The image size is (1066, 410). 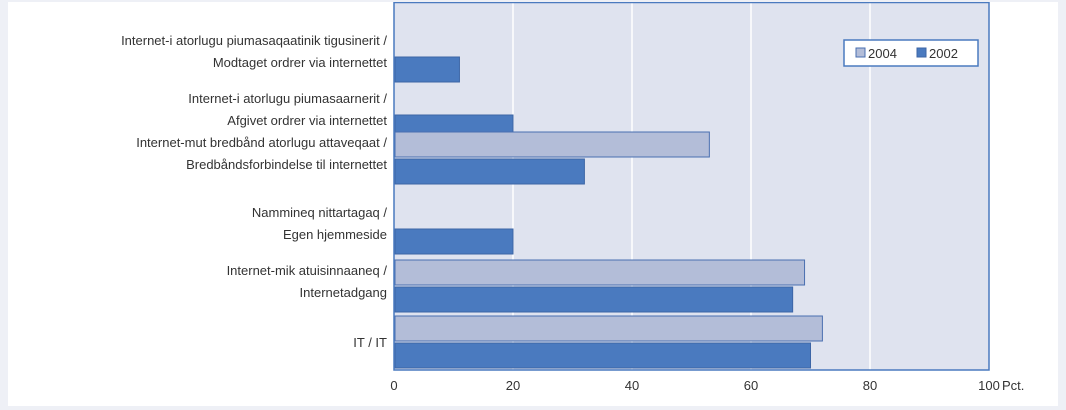 I want to click on legend-swatch-2004, so click(x=860, y=52).